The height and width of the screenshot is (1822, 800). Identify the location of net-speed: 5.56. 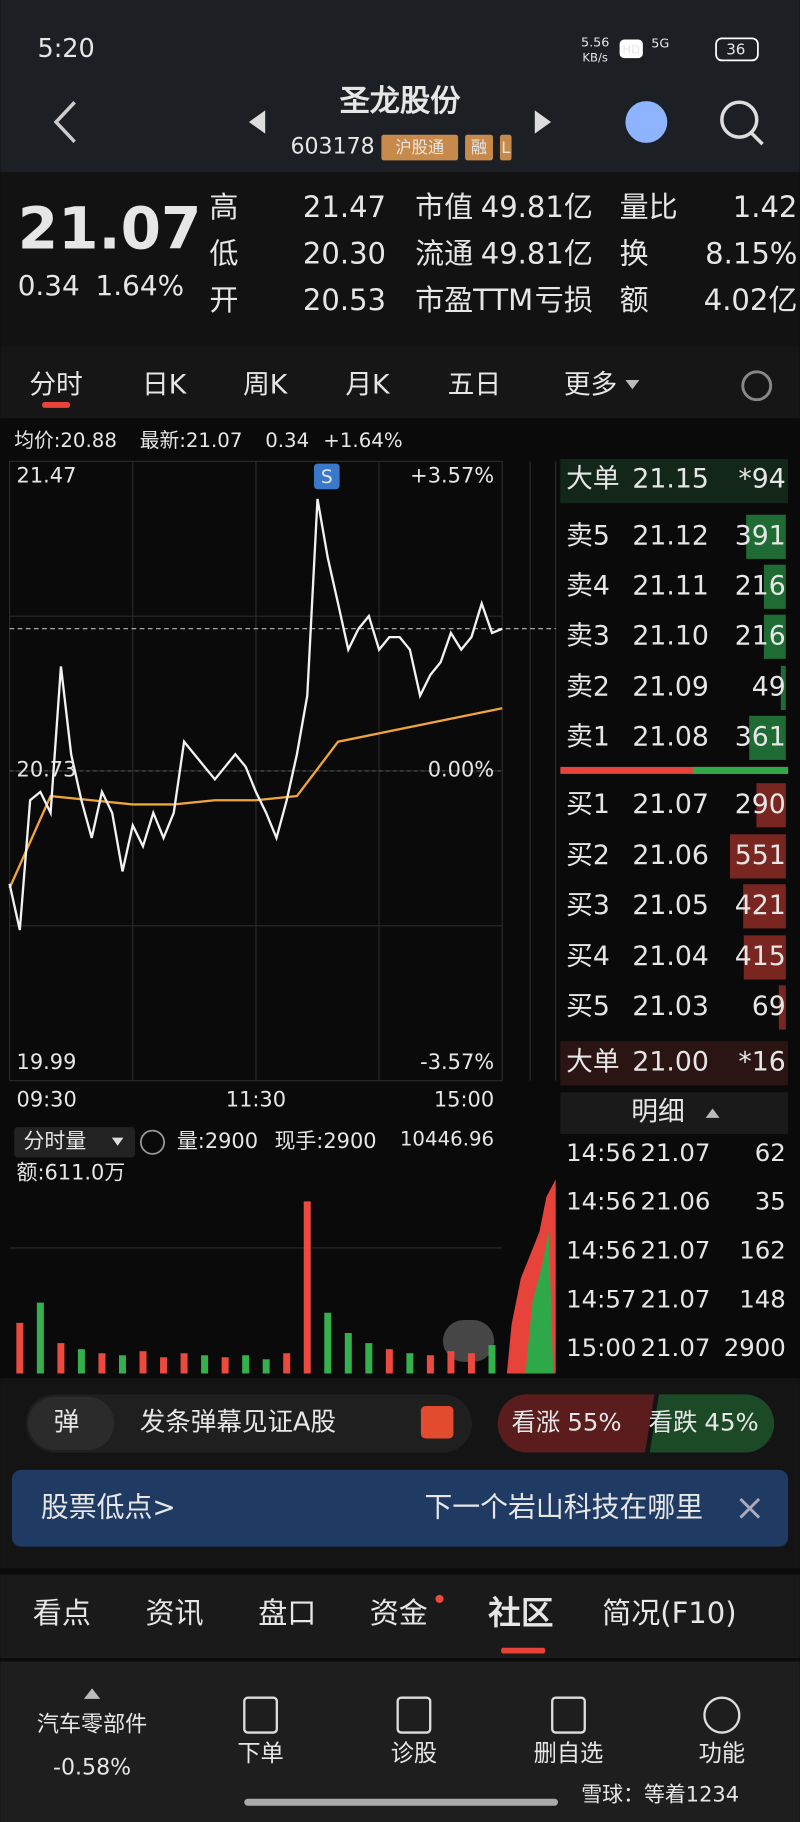
(595, 42).